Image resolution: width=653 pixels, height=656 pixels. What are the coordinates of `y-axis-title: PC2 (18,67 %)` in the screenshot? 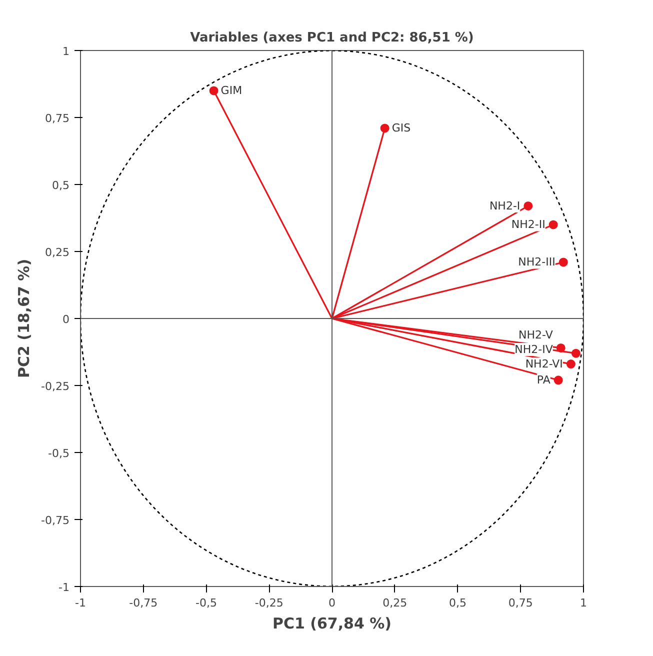 It's located at (24, 318).